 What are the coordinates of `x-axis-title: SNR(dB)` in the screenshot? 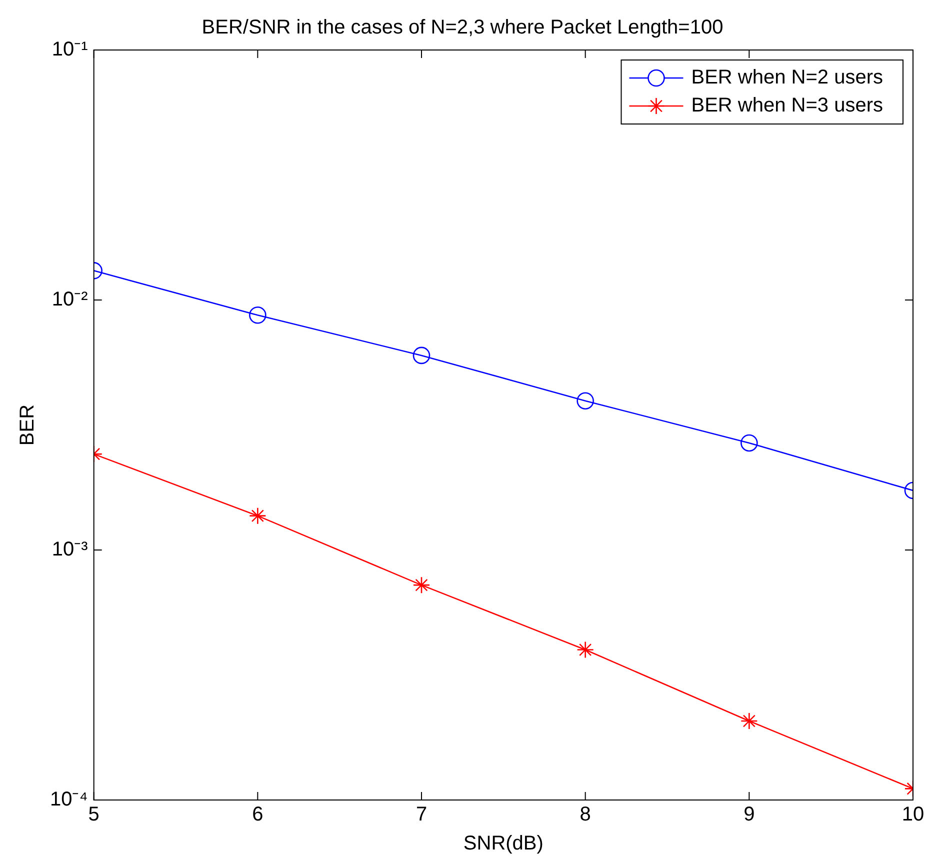 It's located at (503, 843).